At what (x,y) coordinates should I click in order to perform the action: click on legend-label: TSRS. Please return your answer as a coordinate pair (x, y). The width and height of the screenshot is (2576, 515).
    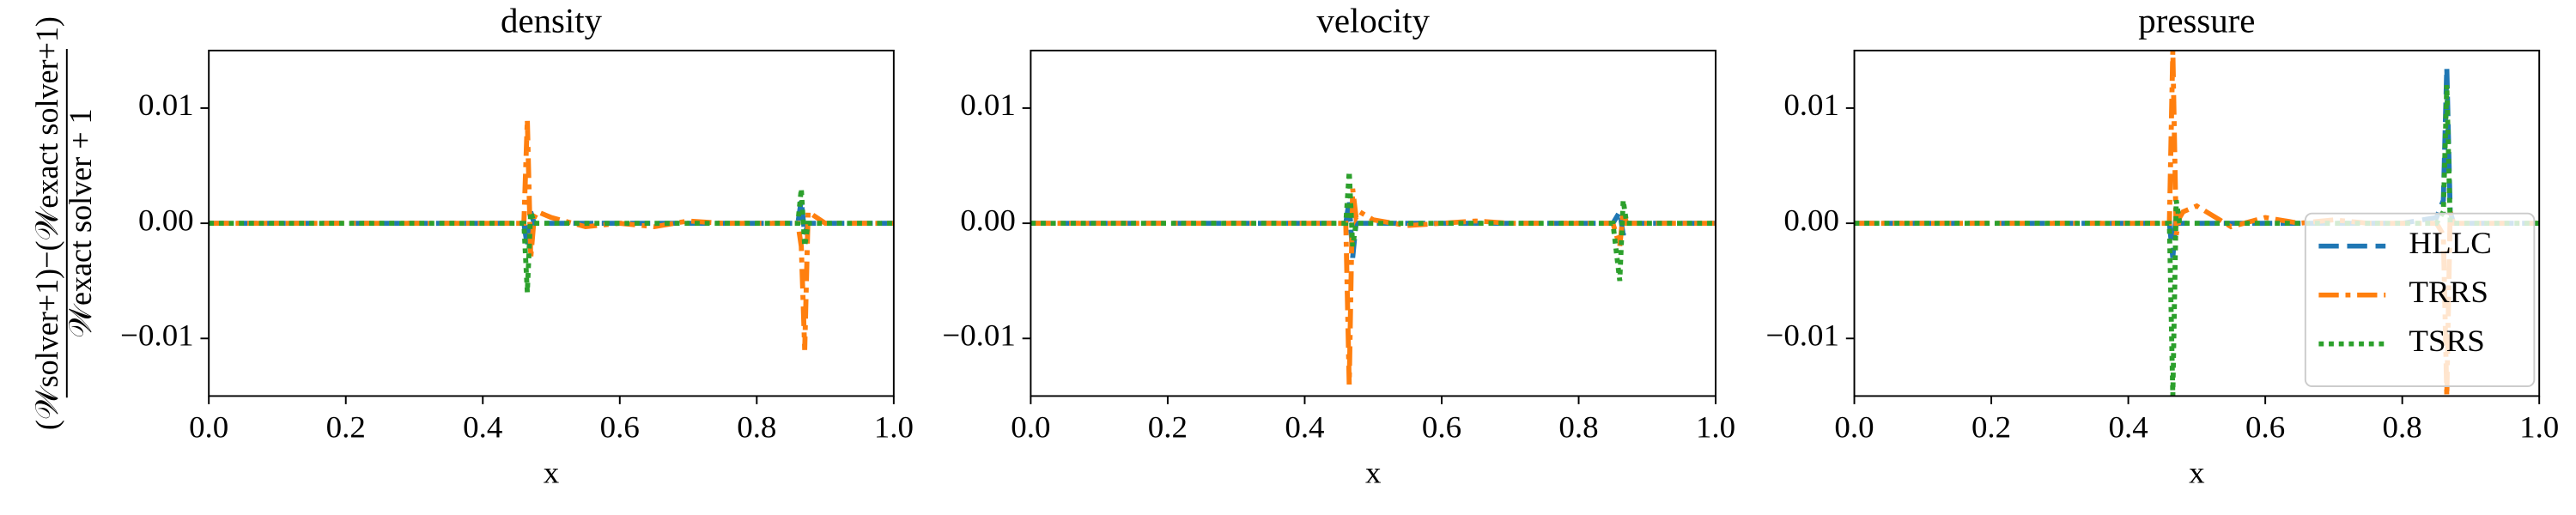
    Looking at the image, I should click on (2446, 340).